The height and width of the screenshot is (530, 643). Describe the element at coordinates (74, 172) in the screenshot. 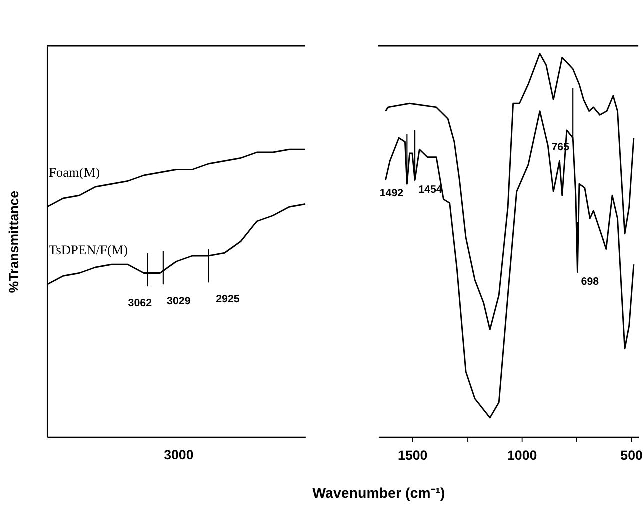

I see `series-label: Foam(M)` at that location.